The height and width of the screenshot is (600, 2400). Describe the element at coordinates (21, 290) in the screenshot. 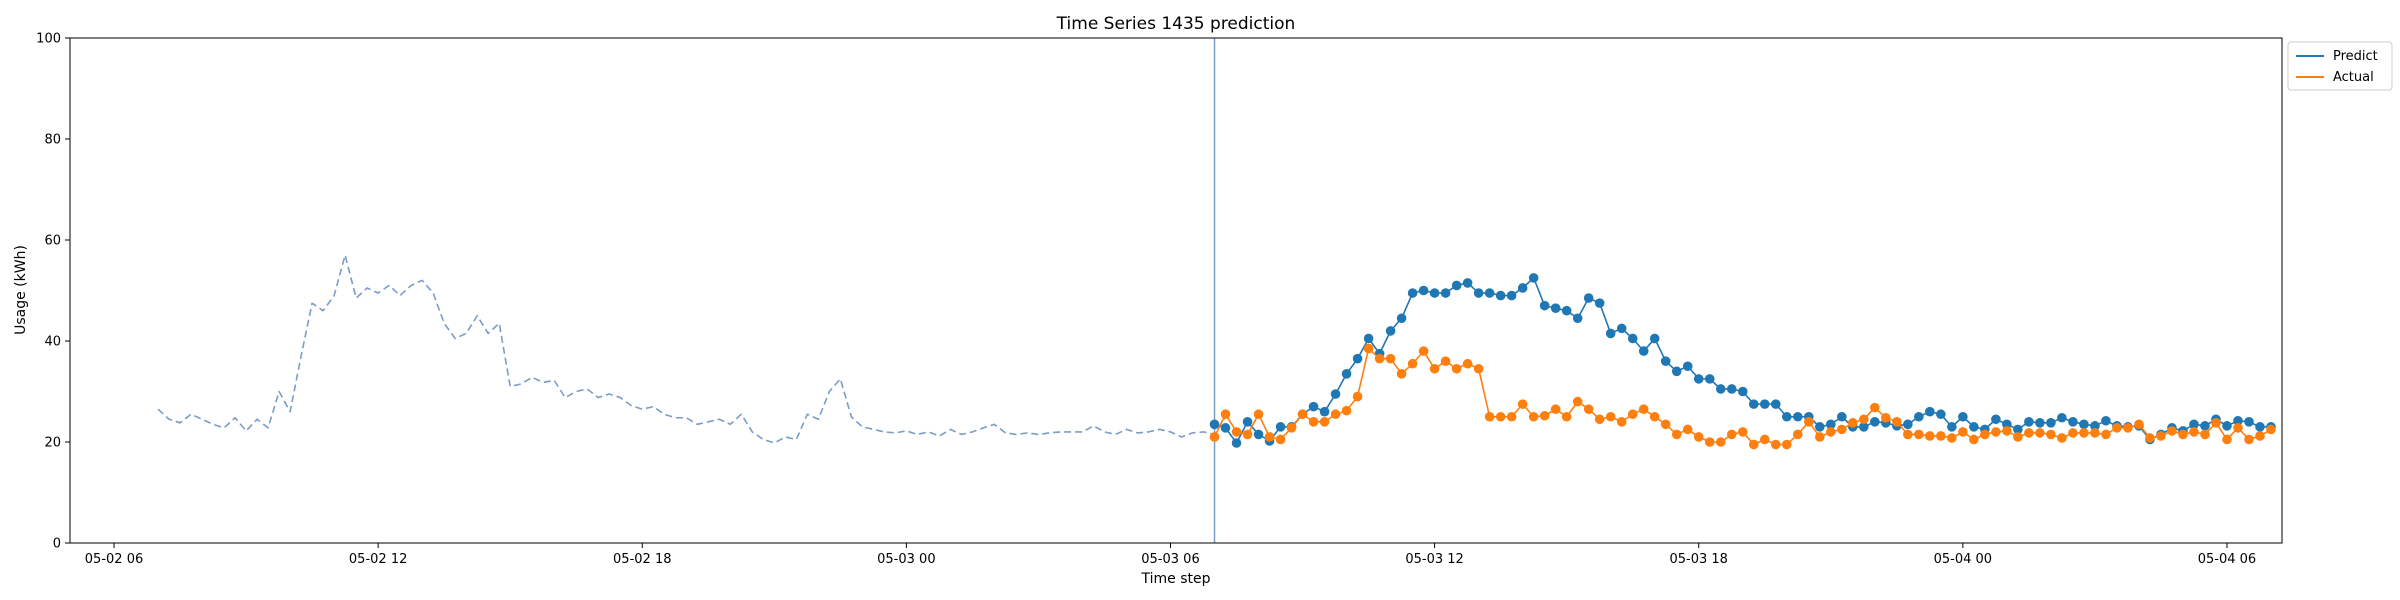

I see `y-axis-label: Usage (kWh)` at that location.